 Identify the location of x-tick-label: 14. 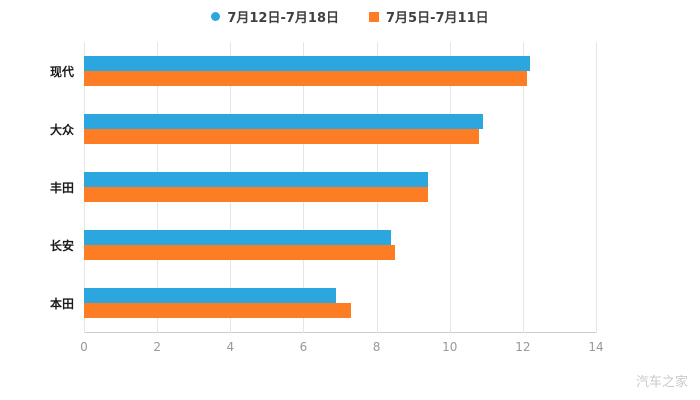
(596, 347).